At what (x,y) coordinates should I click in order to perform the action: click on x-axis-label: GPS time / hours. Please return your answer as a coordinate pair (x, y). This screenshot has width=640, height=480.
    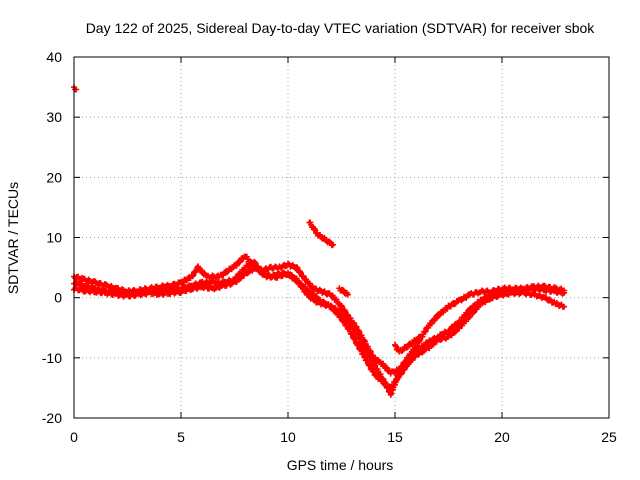
    Looking at the image, I should click on (340, 465).